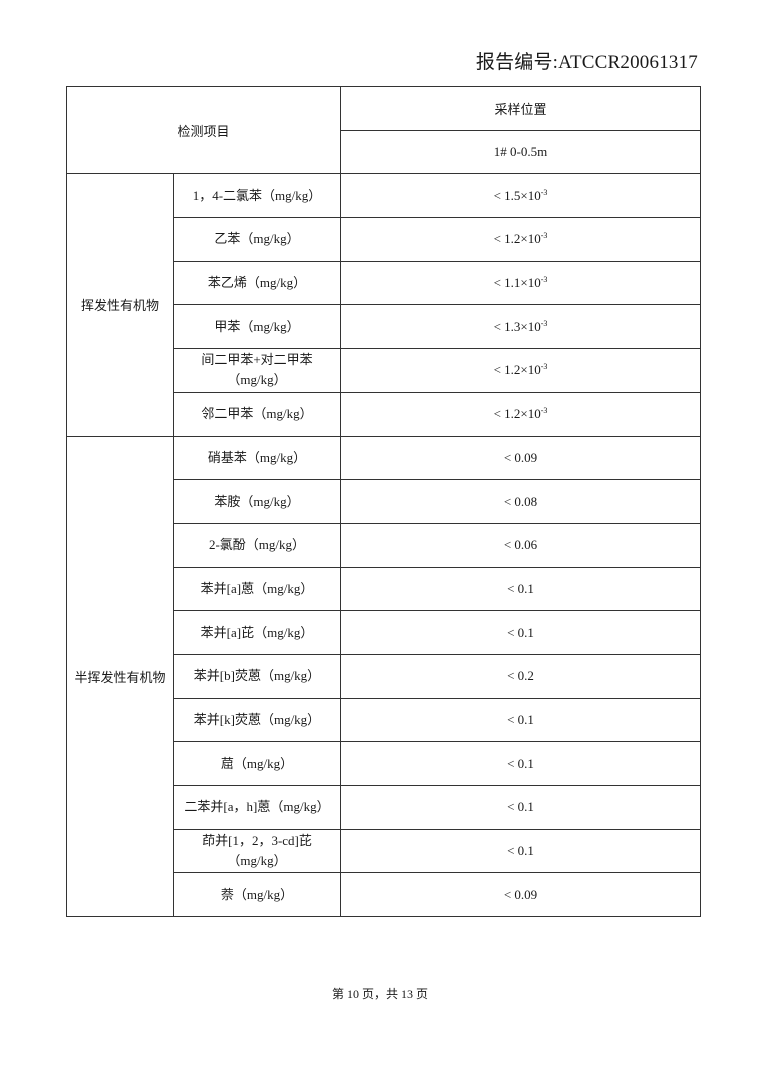 The image size is (760, 1074). What do you see at coordinates (257, 327) in the screenshot?
I see `test-item: 甲苯（mg/kg）` at bounding box center [257, 327].